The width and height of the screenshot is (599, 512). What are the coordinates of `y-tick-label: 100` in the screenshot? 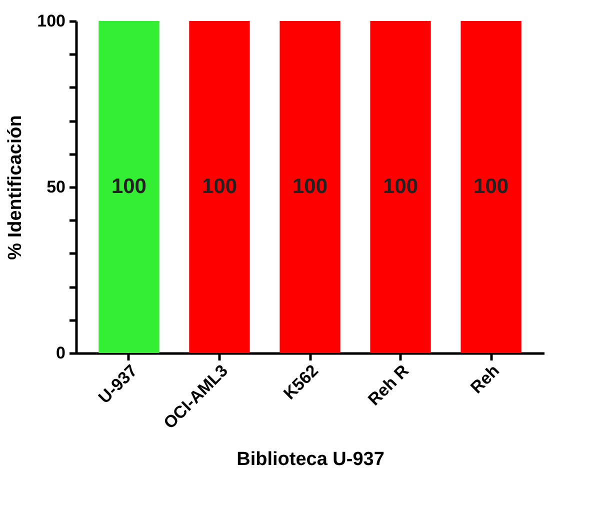 It's located at (51, 21).